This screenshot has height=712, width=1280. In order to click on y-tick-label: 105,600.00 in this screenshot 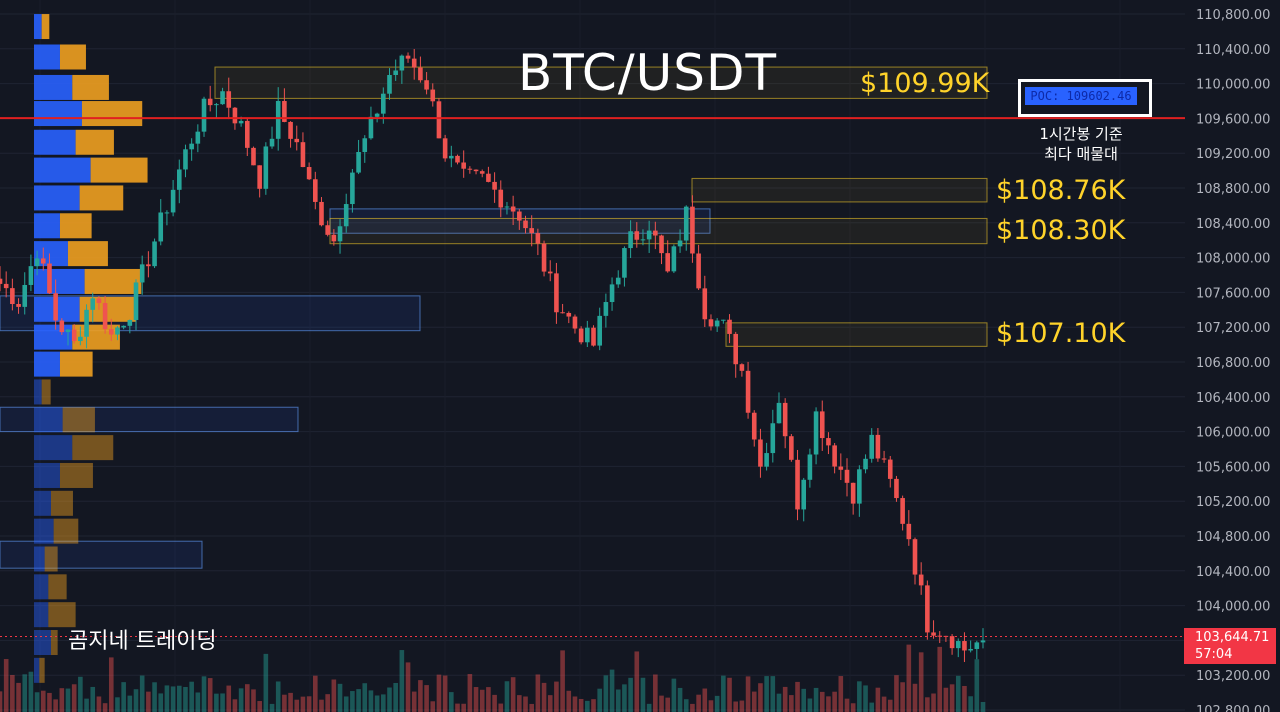, I will do `click(1233, 467)`.